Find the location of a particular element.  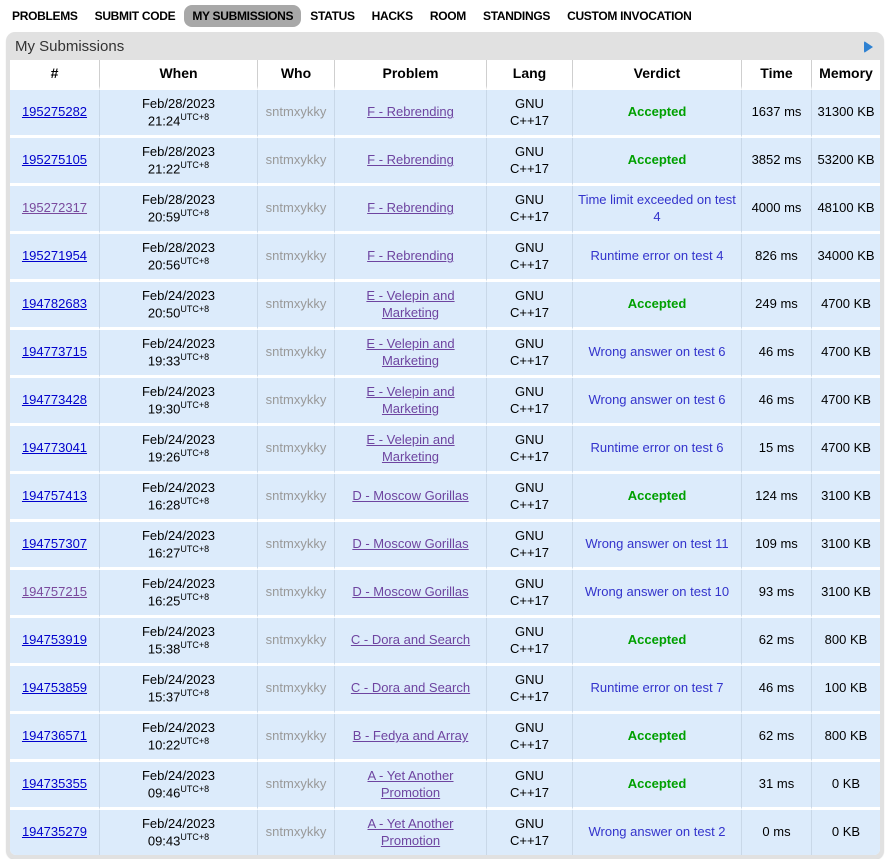

verdict-text: Accepted is located at coordinates (657, 160).